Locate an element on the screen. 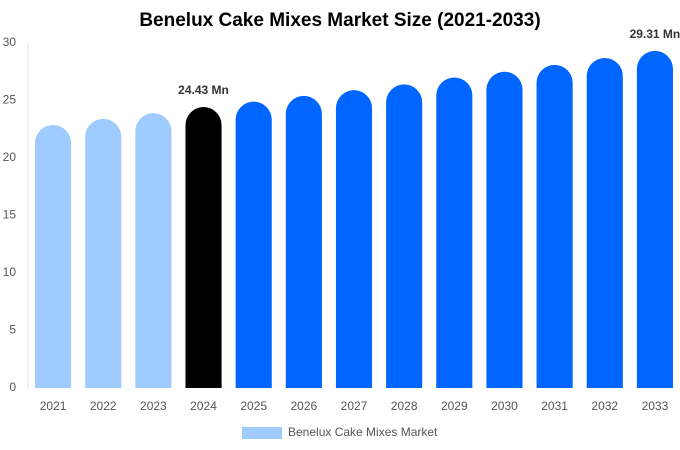  x-tick-label: 2029 is located at coordinates (454, 406).